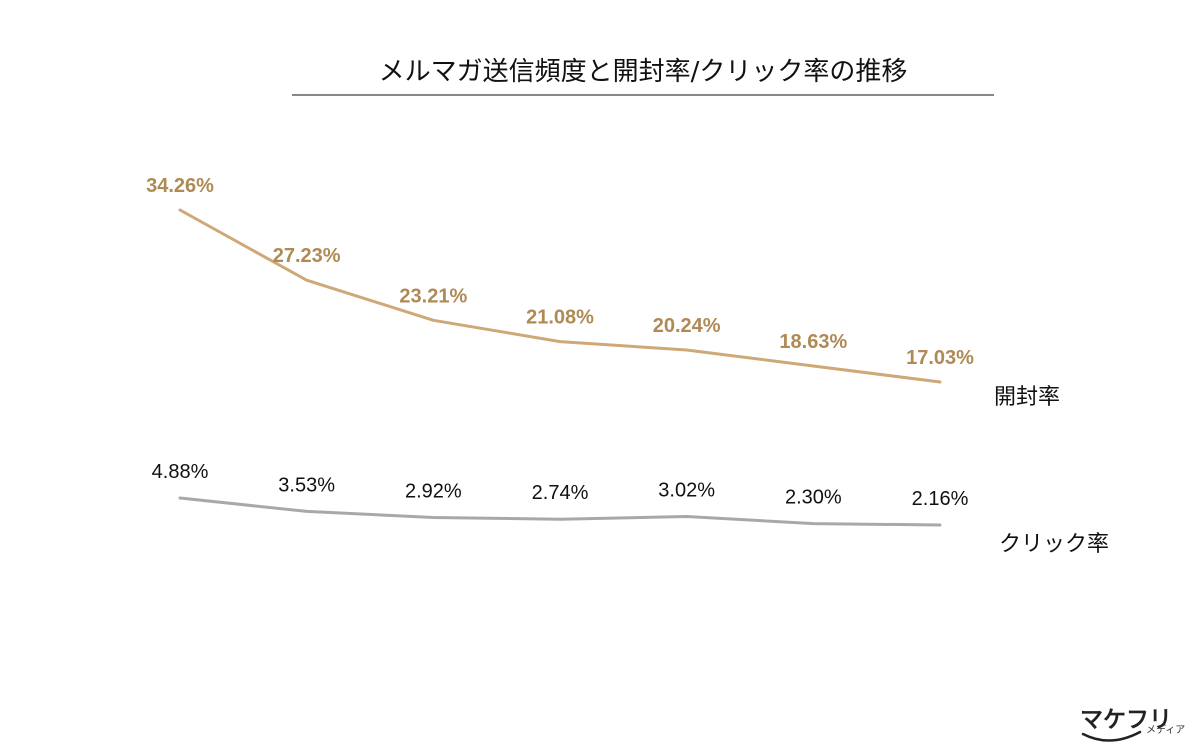 This screenshot has height=753, width=1200. I want to click on open-rate-data-label: 21.08%, so click(560, 318).